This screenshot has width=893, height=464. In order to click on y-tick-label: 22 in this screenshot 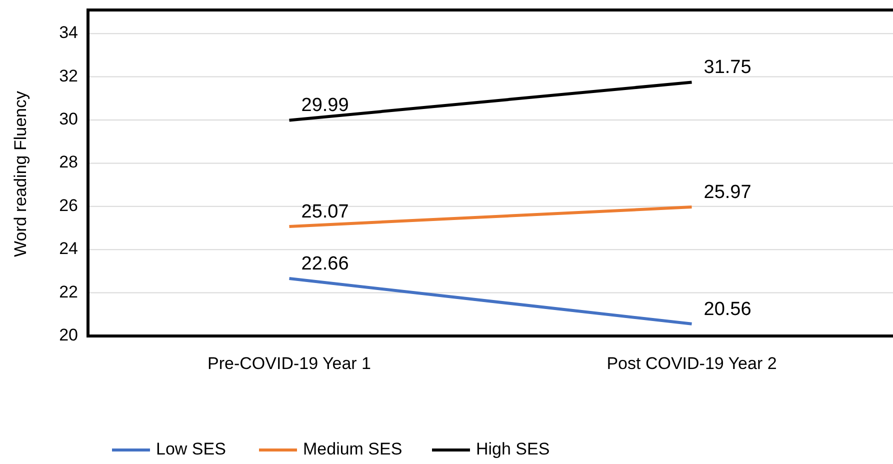, I will do `click(68, 292)`.